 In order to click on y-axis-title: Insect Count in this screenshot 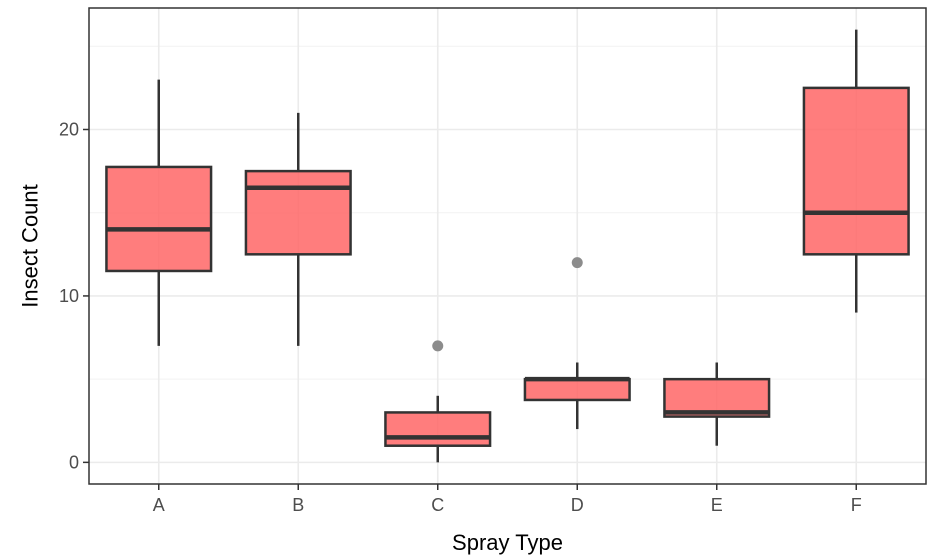, I will do `click(30, 246)`.